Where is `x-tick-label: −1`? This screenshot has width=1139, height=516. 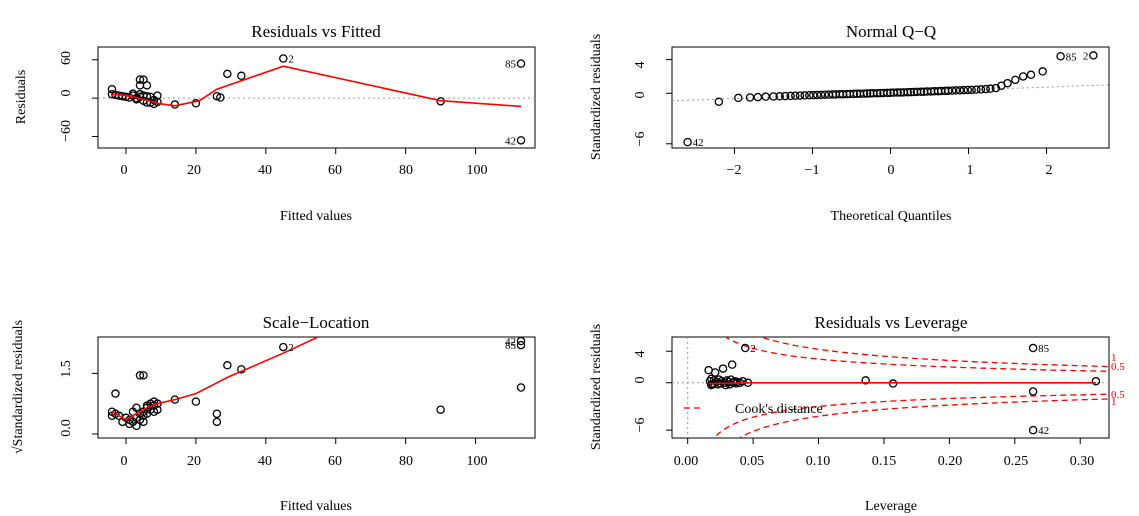
x-tick-label: −1 is located at coordinates (812, 170).